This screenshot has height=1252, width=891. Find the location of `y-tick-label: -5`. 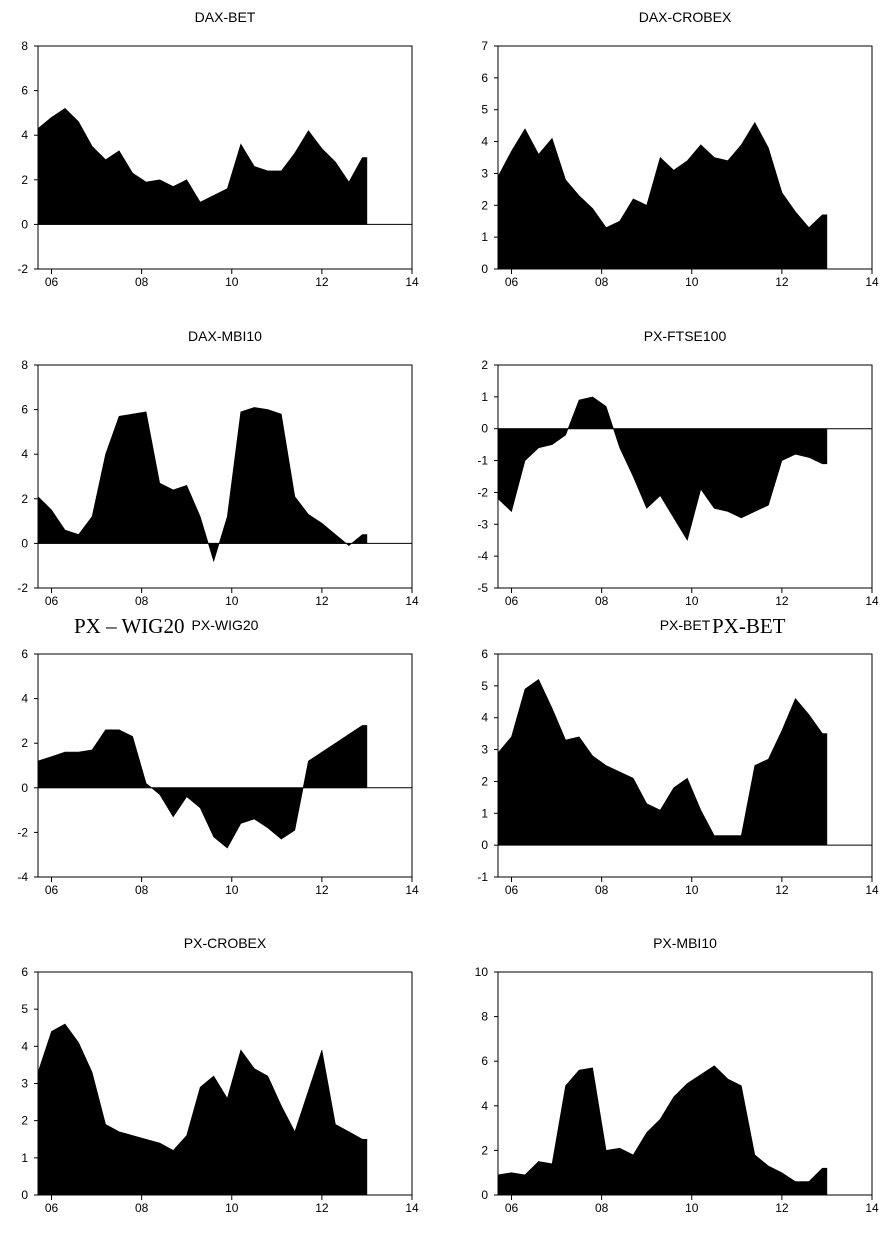

y-tick-label: -5 is located at coordinates (482, 588).